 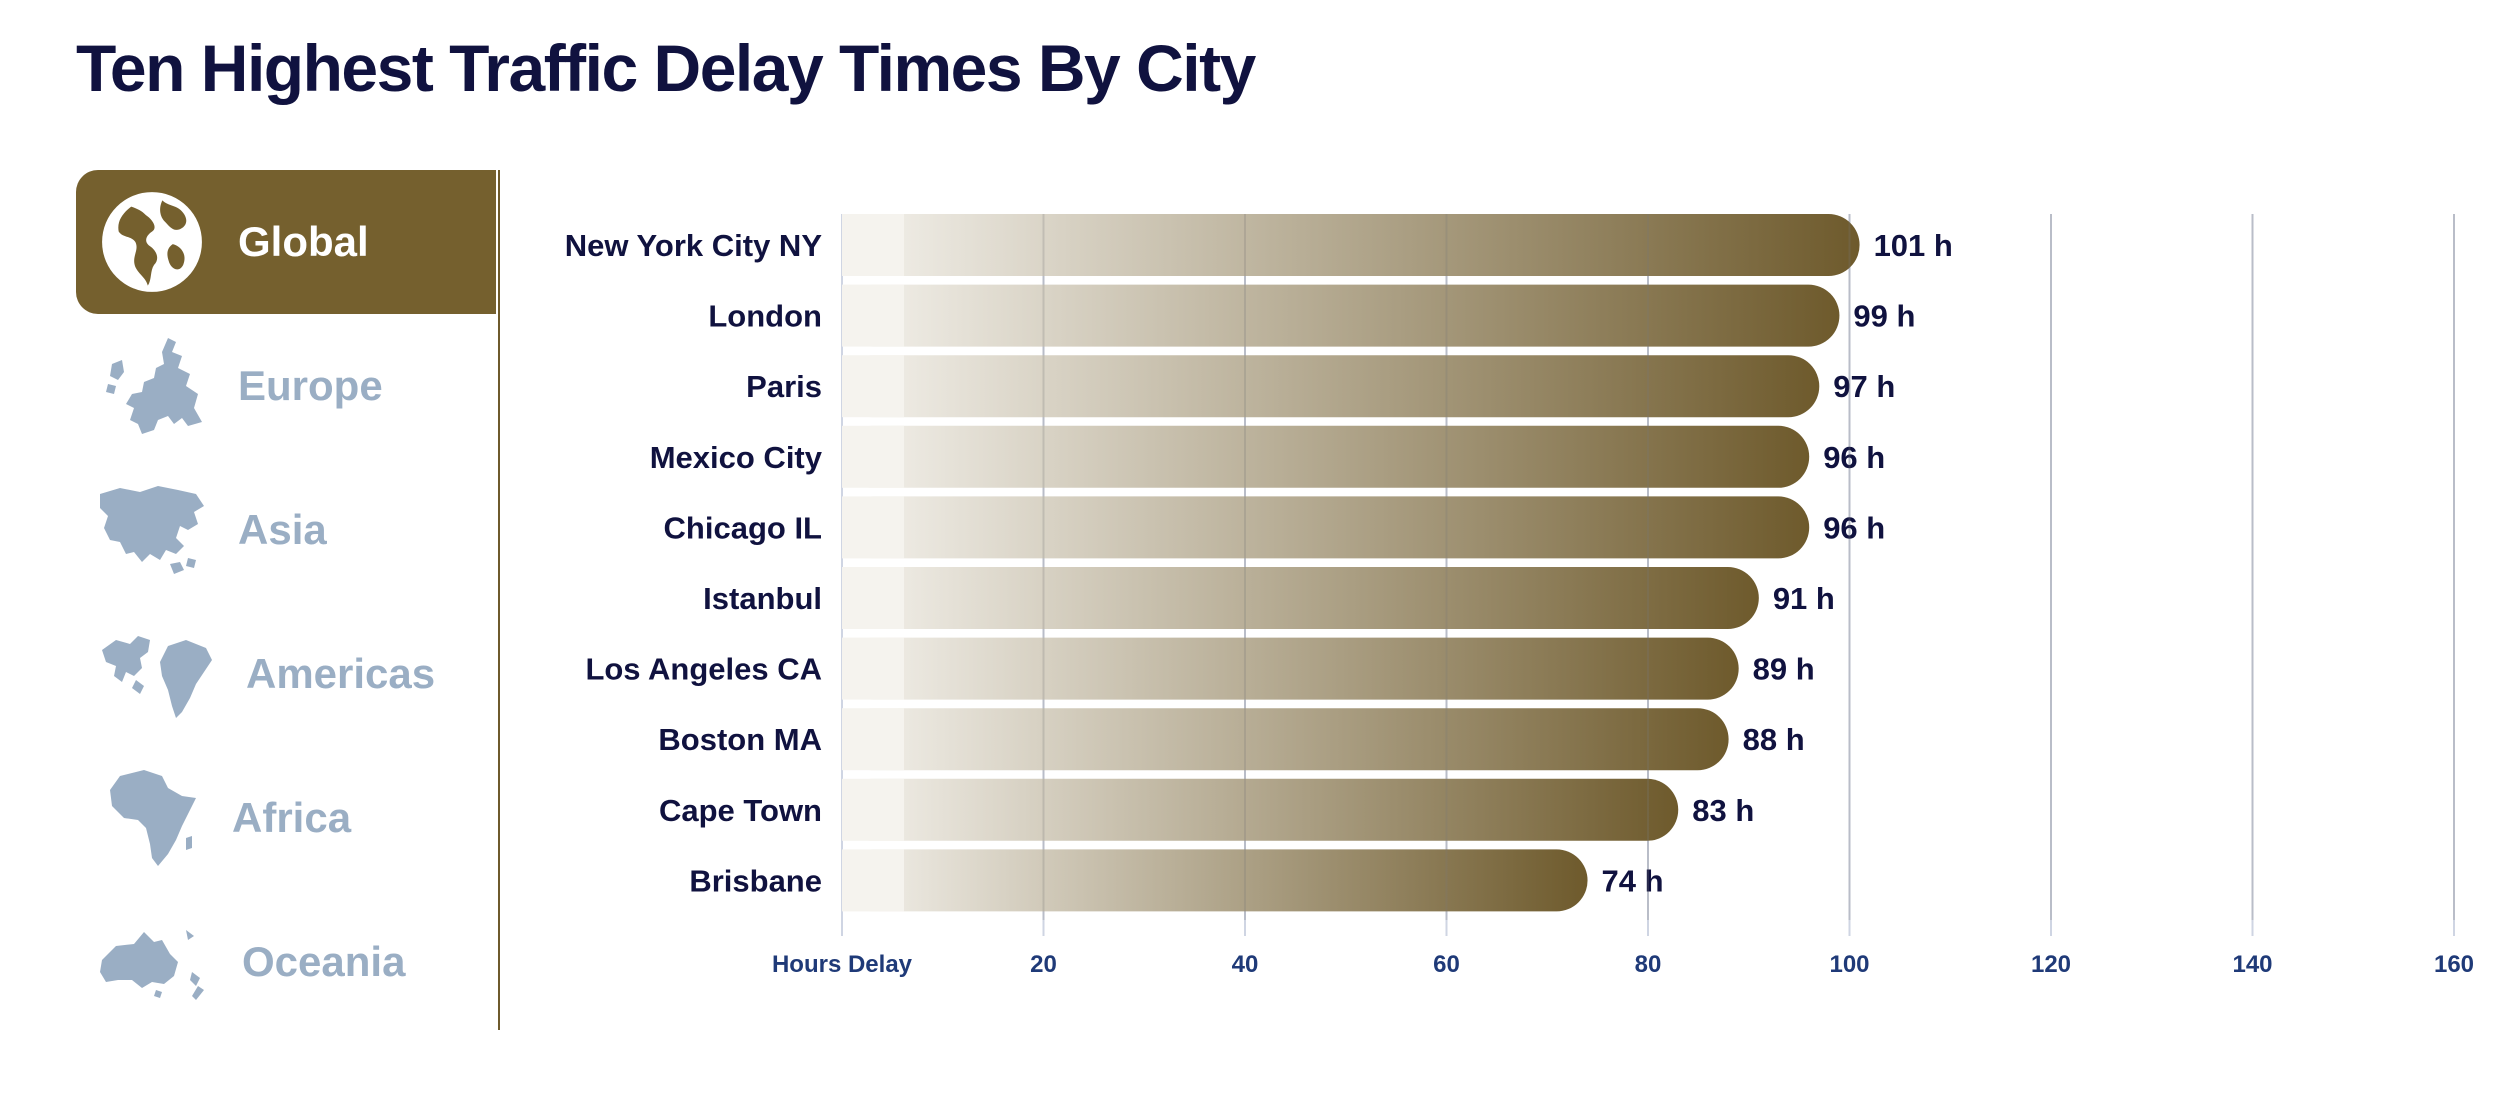 I want to click on tick-label: 80, so click(x=1648, y=964).